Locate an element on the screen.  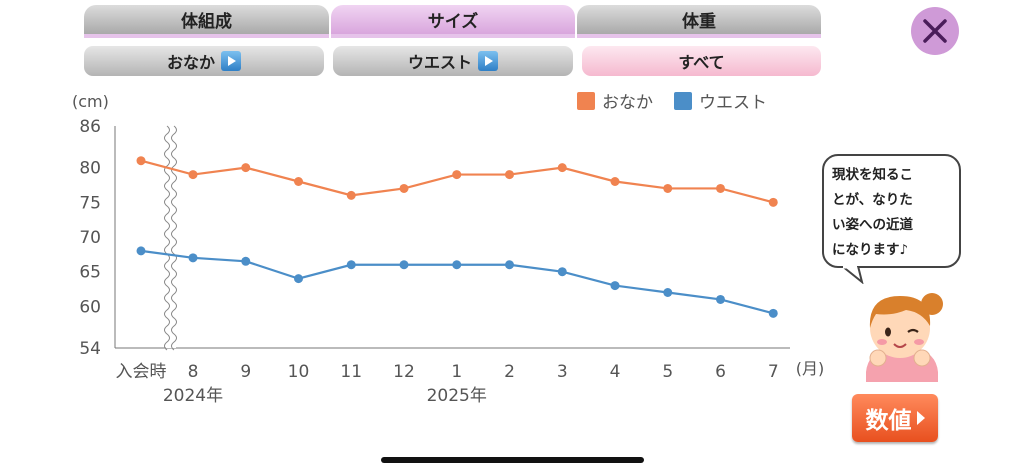
x-tick-label: 10 is located at coordinates (299, 372).